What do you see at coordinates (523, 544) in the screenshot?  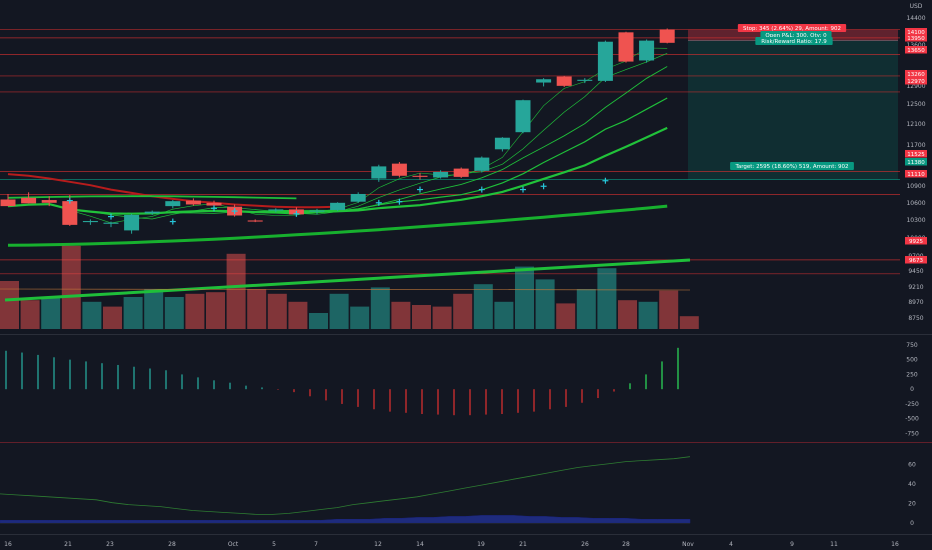 I see `time-tick-label: 21` at bounding box center [523, 544].